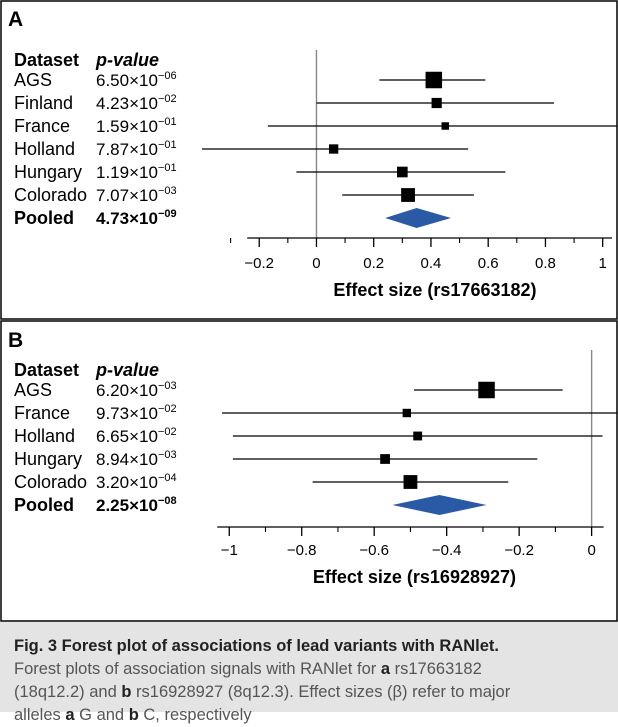 The width and height of the screenshot is (618, 727). I want to click on p-value-exponent: −06, so click(167, 76).